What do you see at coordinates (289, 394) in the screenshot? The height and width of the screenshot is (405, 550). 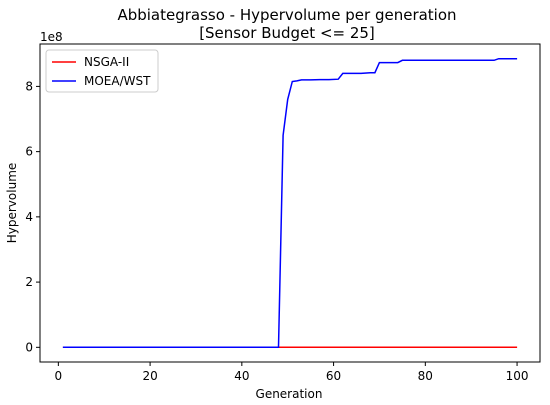 I see `x-axis-label: Generation` at bounding box center [289, 394].